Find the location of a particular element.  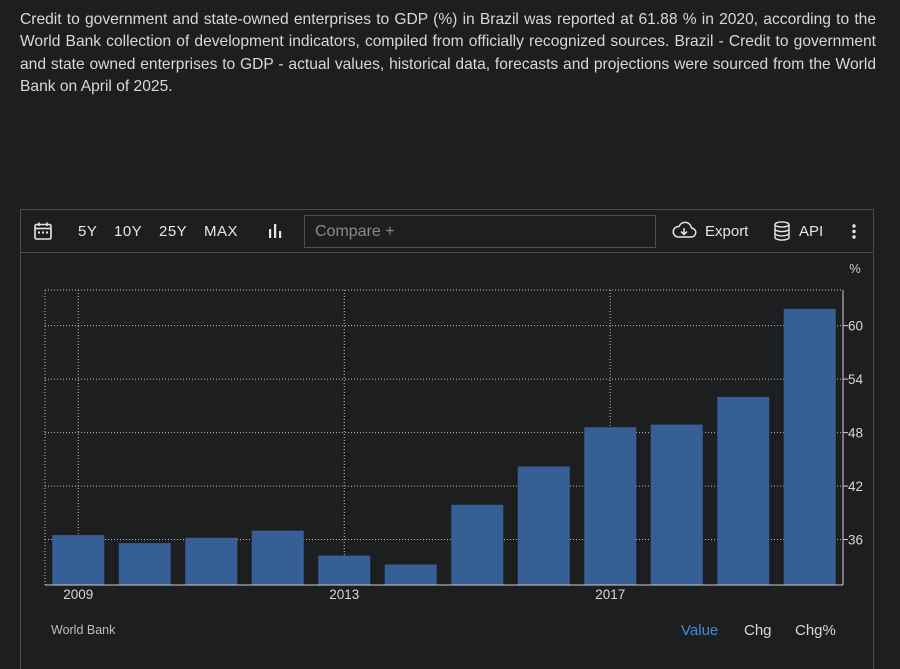

more-options-icon is located at coordinates (854, 231).